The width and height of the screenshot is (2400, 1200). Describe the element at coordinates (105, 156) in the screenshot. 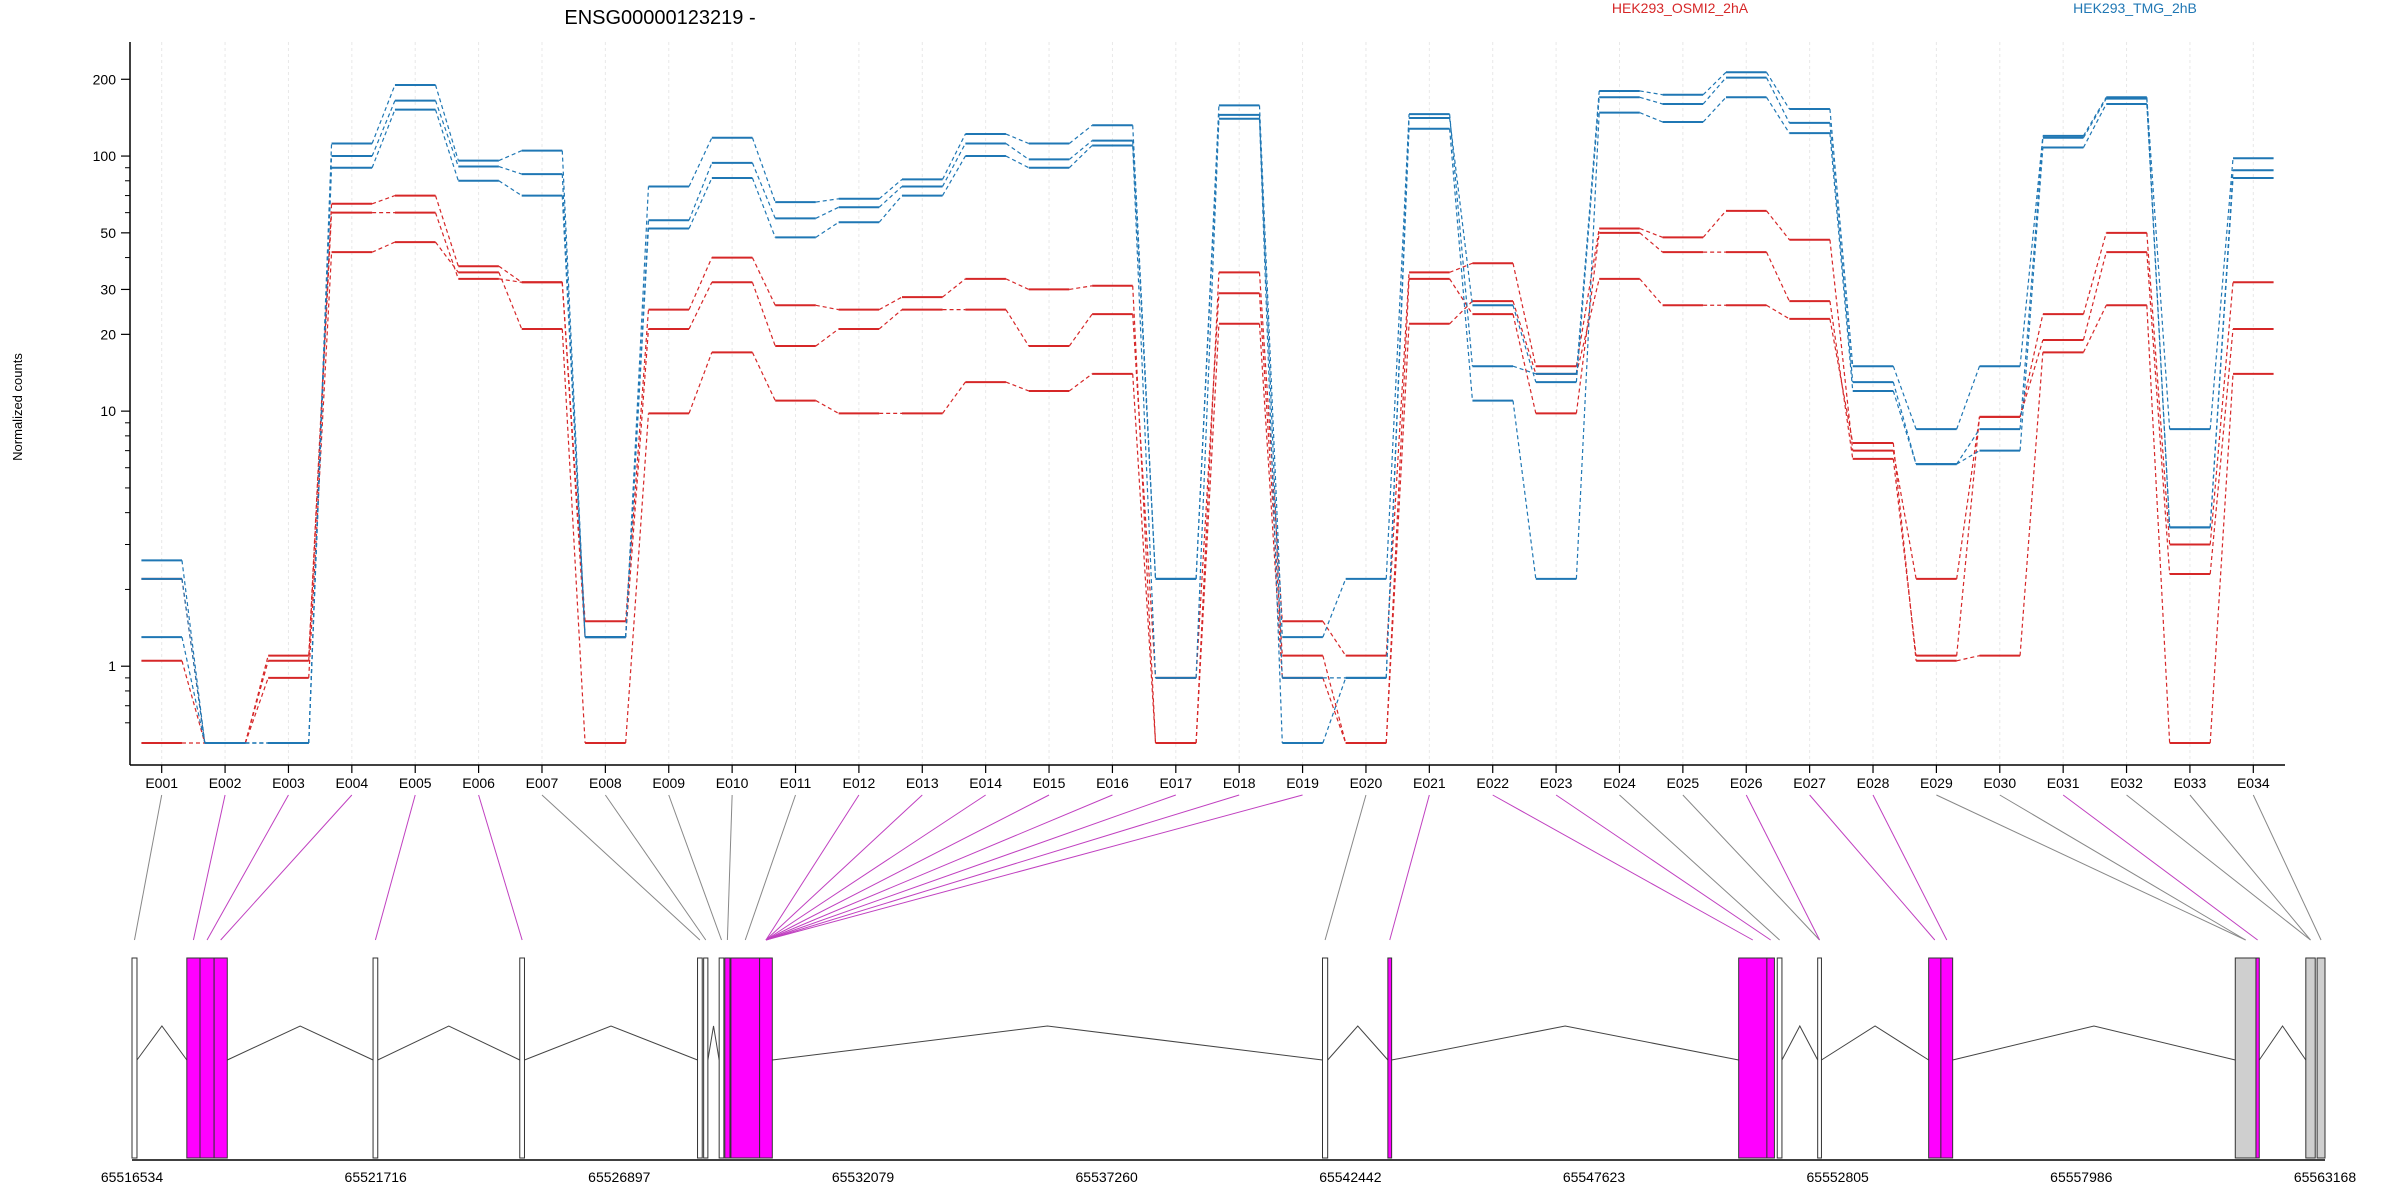

I see `y-tick-label: 100` at that location.